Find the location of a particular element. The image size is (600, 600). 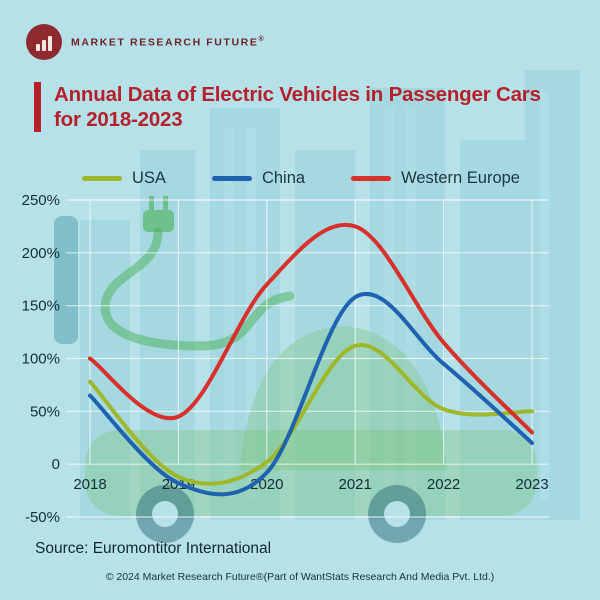

x-axis-tick-labels: 2018 2019 2020 2021 2022 2023 is located at coordinates (310, 484).